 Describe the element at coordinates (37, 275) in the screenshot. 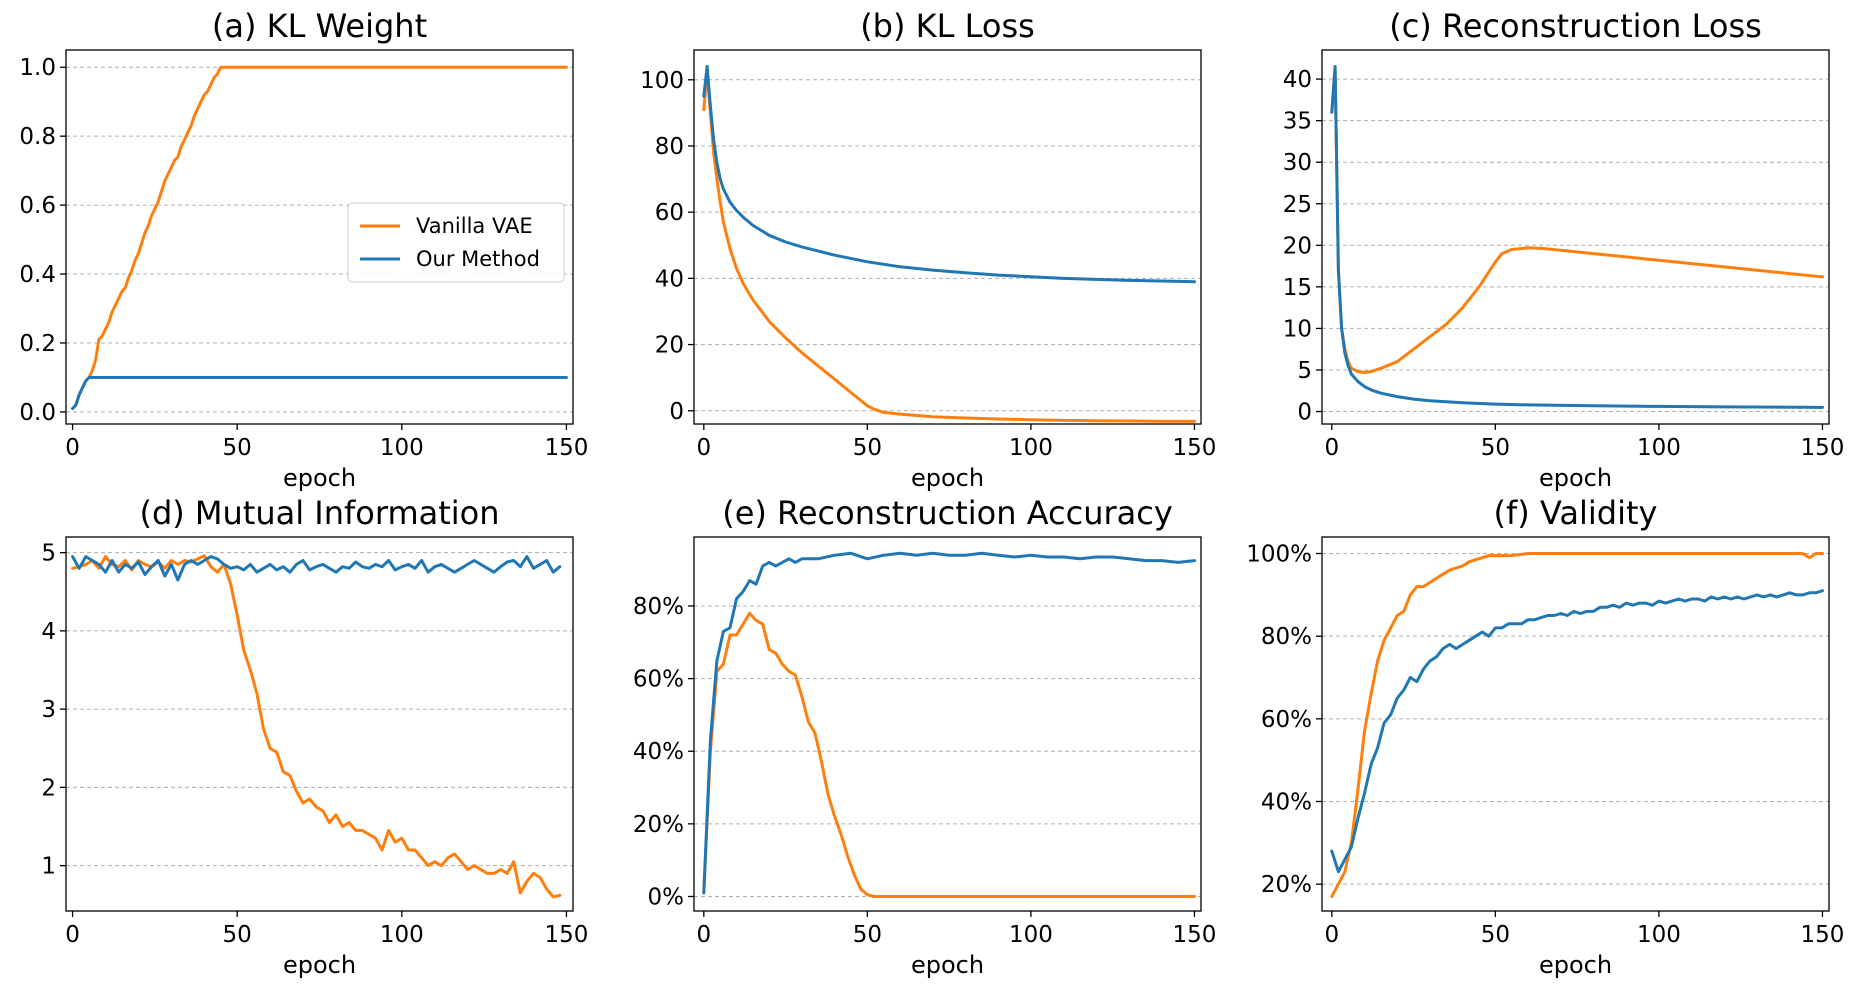

I see `y-tick-label: 0.4` at that location.